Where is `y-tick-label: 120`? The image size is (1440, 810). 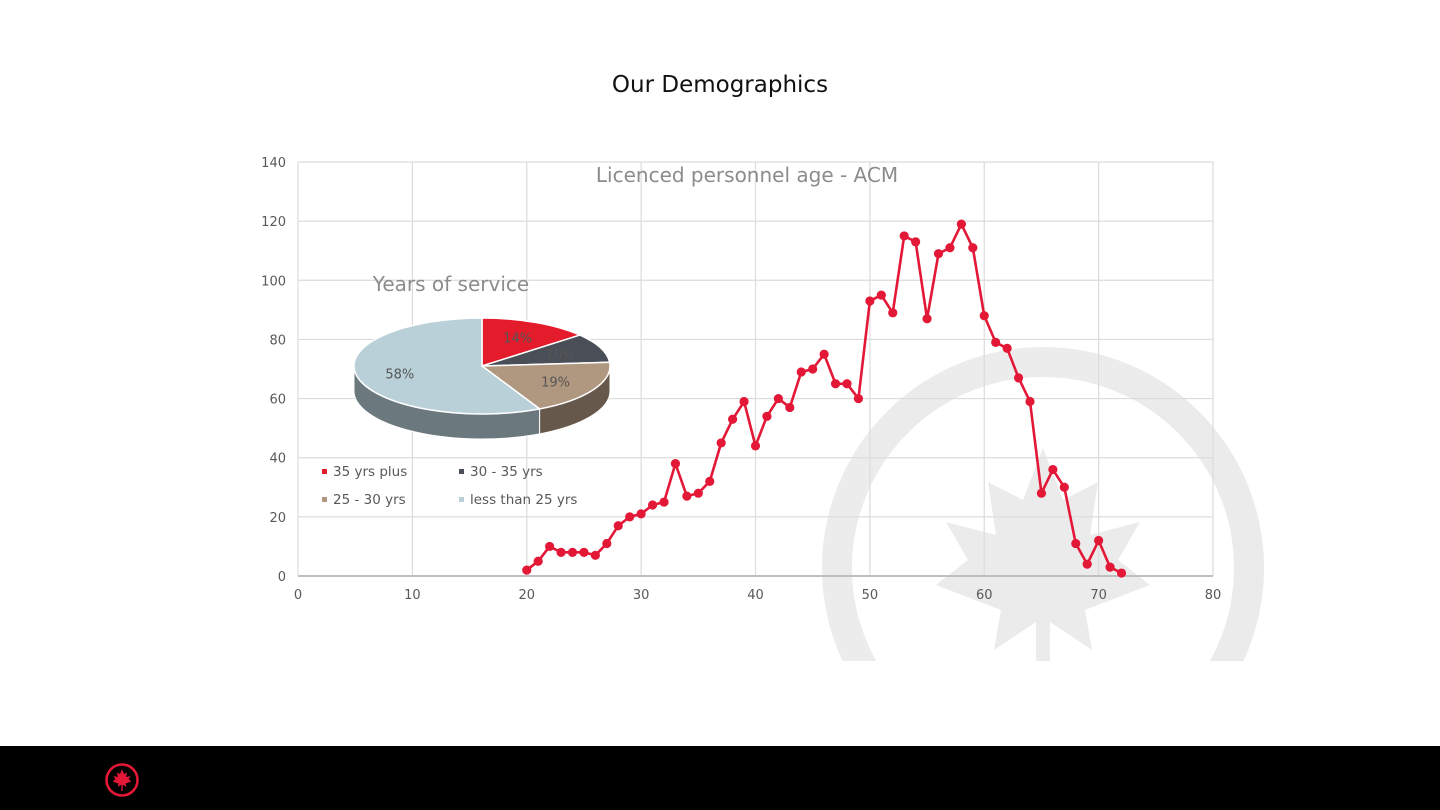 y-tick-label: 120 is located at coordinates (273, 222).